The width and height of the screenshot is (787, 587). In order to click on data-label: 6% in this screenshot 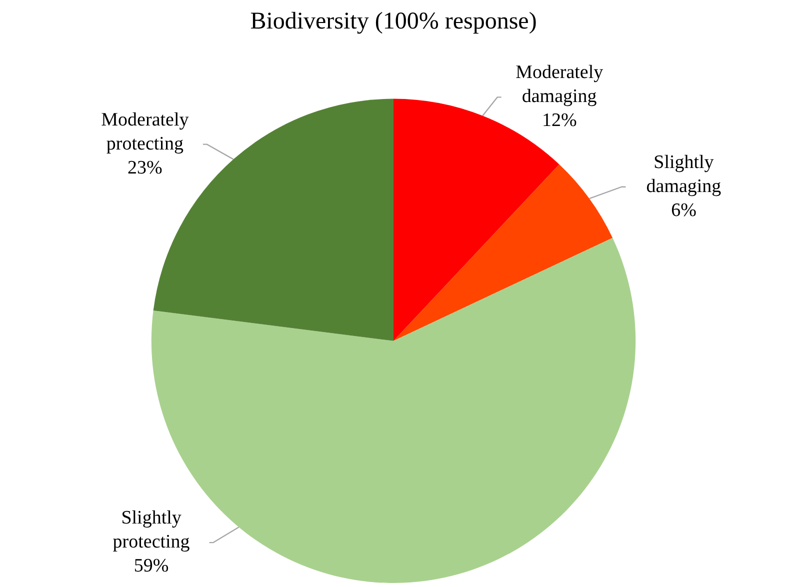, I will do `click(684, 210)`.